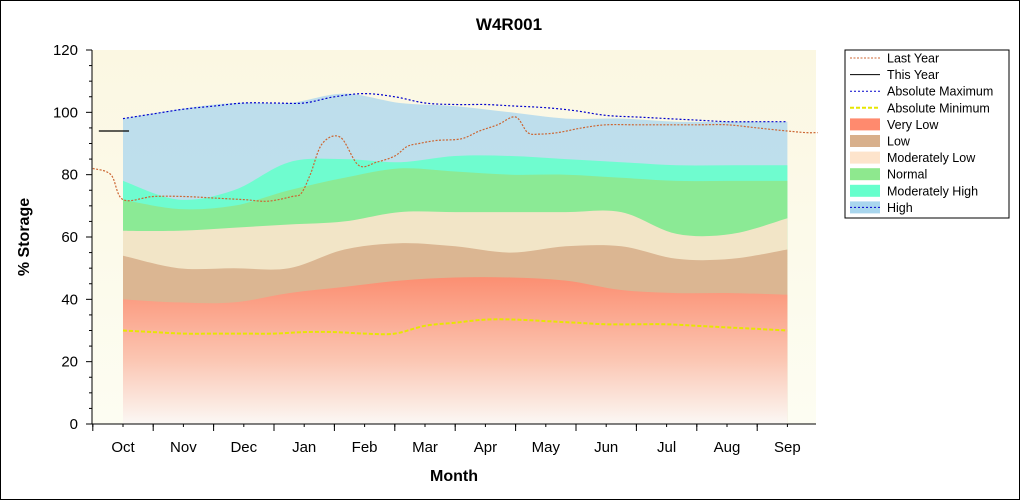 This screenshot has width=1020, height=500. What do you see at coordinates (455, 159) in the screenshot?
I see `series-line-last-year` at bounding box center [455, 159].